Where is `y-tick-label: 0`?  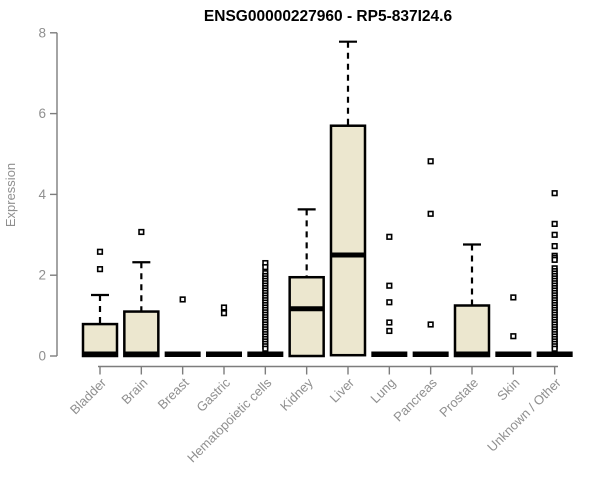
y-tick-label: 0 is located at coordinates (42, 356).